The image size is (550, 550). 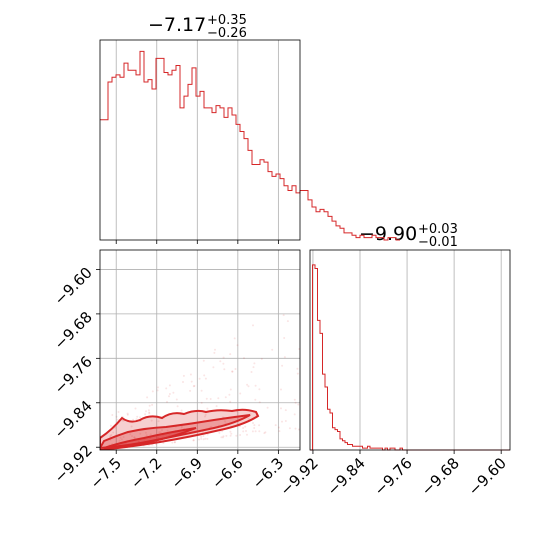 What do you see at coordinates (177, 25) in the screenshot?
I see `title-1-median: −7.17` at bounding box center [177, 25].